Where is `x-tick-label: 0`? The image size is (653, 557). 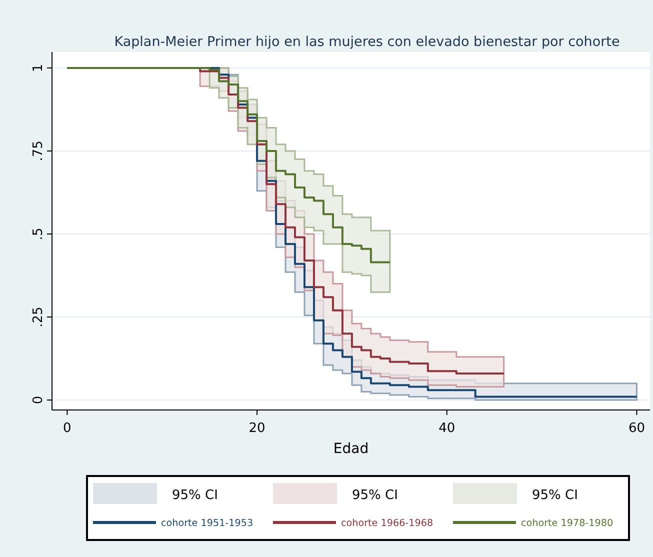 x-tick-label: 0 is located at coordinates (67, 428).